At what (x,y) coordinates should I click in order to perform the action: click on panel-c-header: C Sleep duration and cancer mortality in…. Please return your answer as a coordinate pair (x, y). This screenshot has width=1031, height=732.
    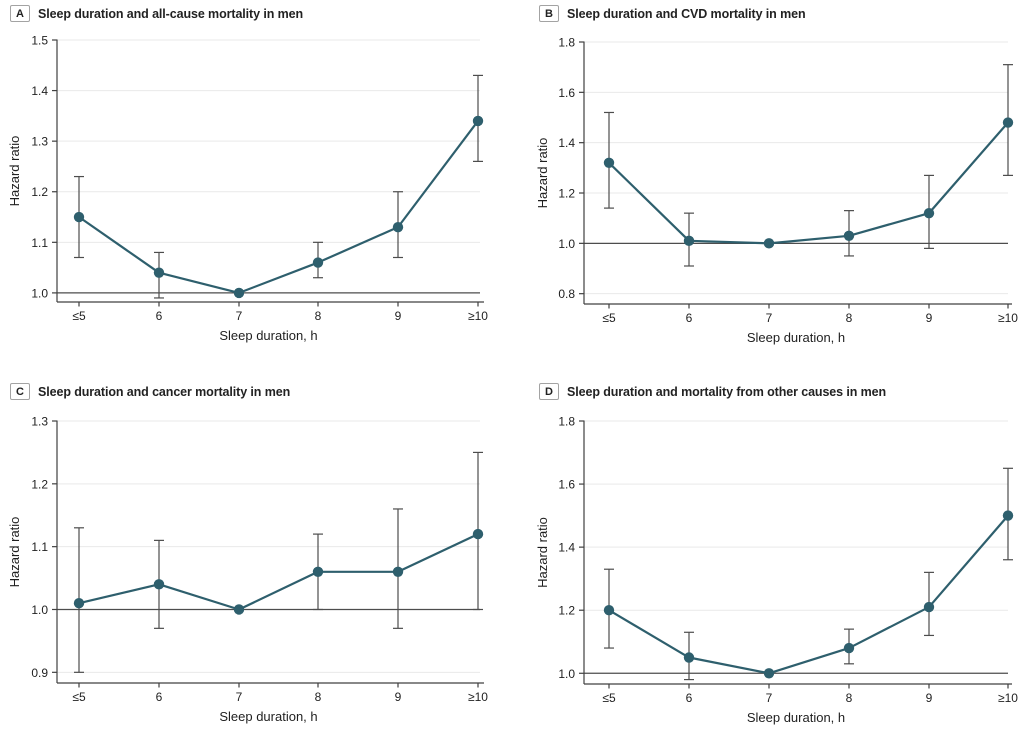
    Looking at the image, I should click on (150, 391).